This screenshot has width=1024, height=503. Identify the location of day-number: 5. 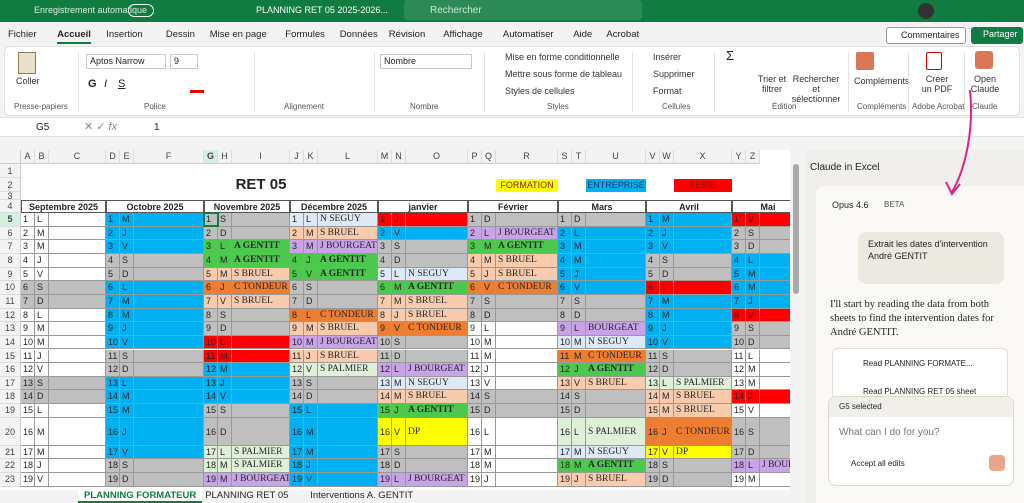
(113, 274).